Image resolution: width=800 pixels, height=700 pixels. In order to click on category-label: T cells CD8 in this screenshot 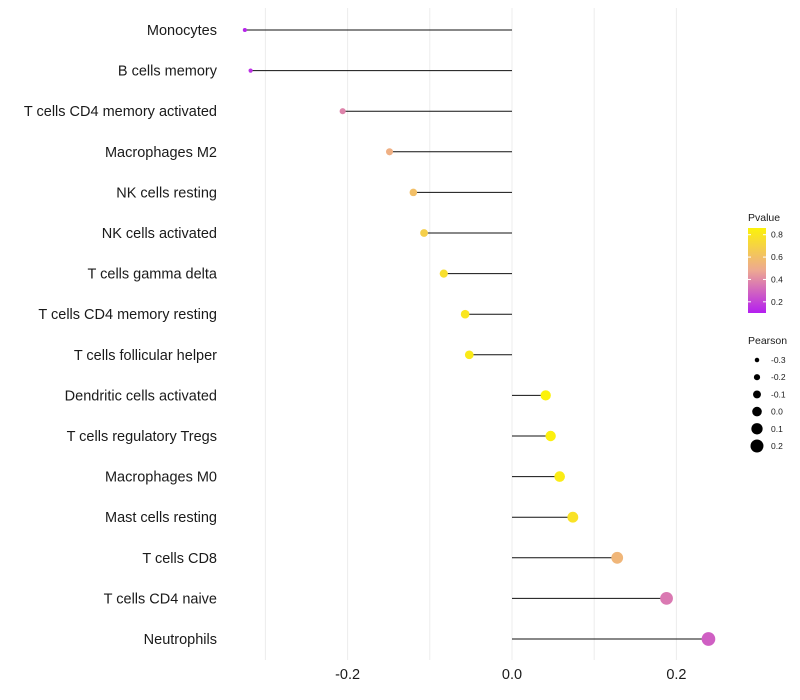, I will do `click(179, 559)`.